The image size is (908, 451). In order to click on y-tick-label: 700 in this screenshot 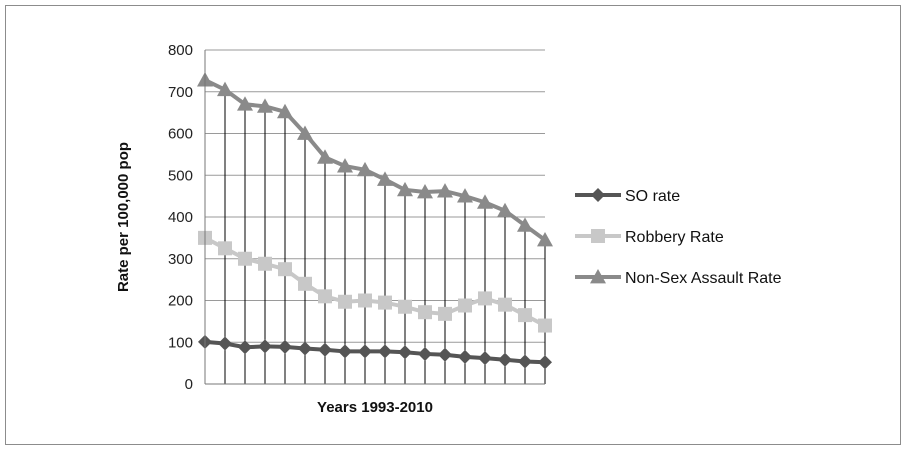, I will do `click(180, 92)`.